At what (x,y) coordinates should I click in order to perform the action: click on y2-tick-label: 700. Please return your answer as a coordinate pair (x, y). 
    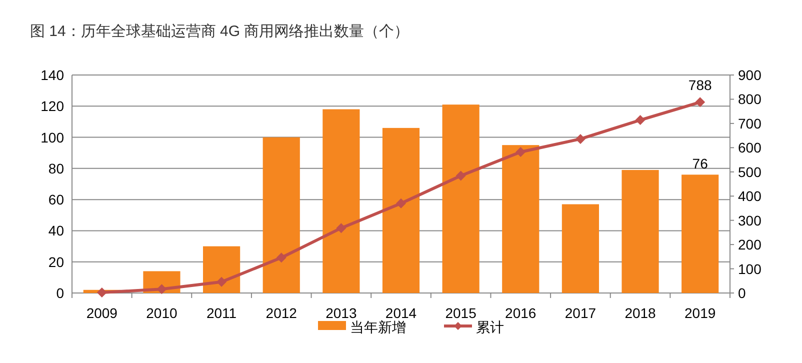
    Looking at the image, I should click on (750, 123).